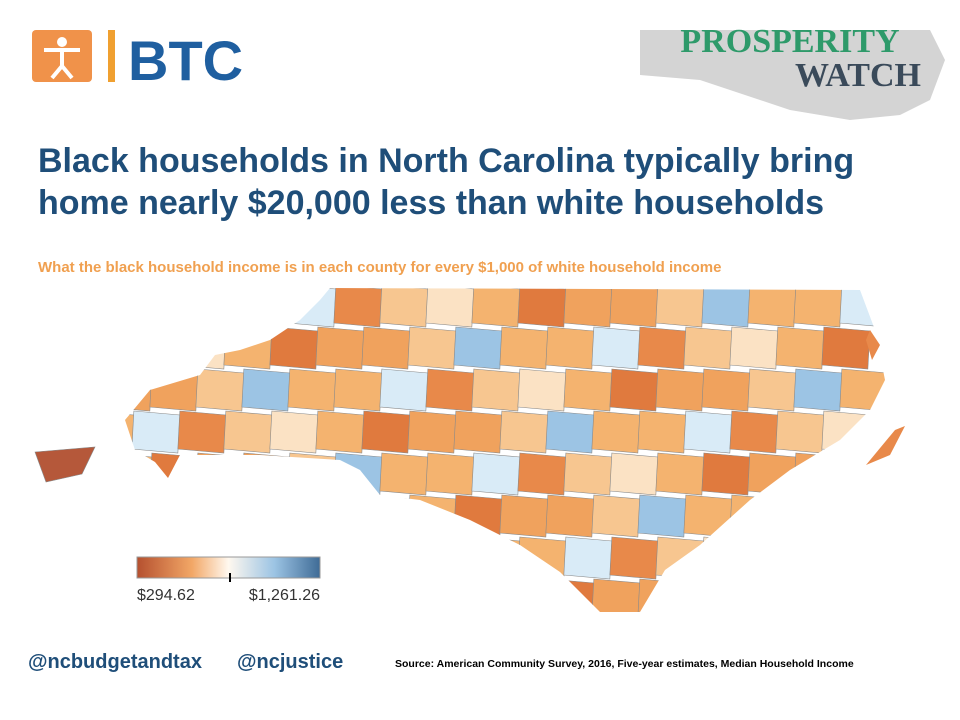 Image resolution: width=960 pixels, height=720 pixels. What do you see at coordinates (115, 662) in the screenshot?
I see `handle: @ncbudgetandtax` at bounding box center [115, 662].